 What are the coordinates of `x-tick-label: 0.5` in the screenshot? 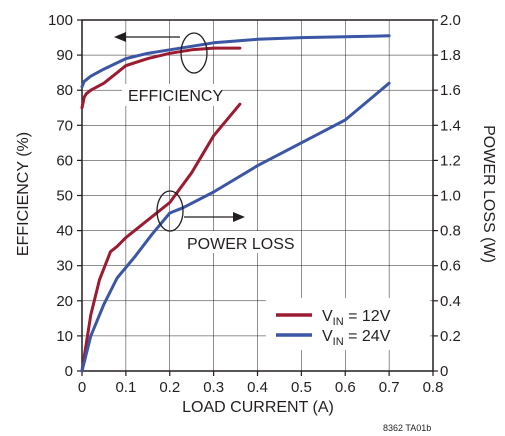 It's located at (301, 387).